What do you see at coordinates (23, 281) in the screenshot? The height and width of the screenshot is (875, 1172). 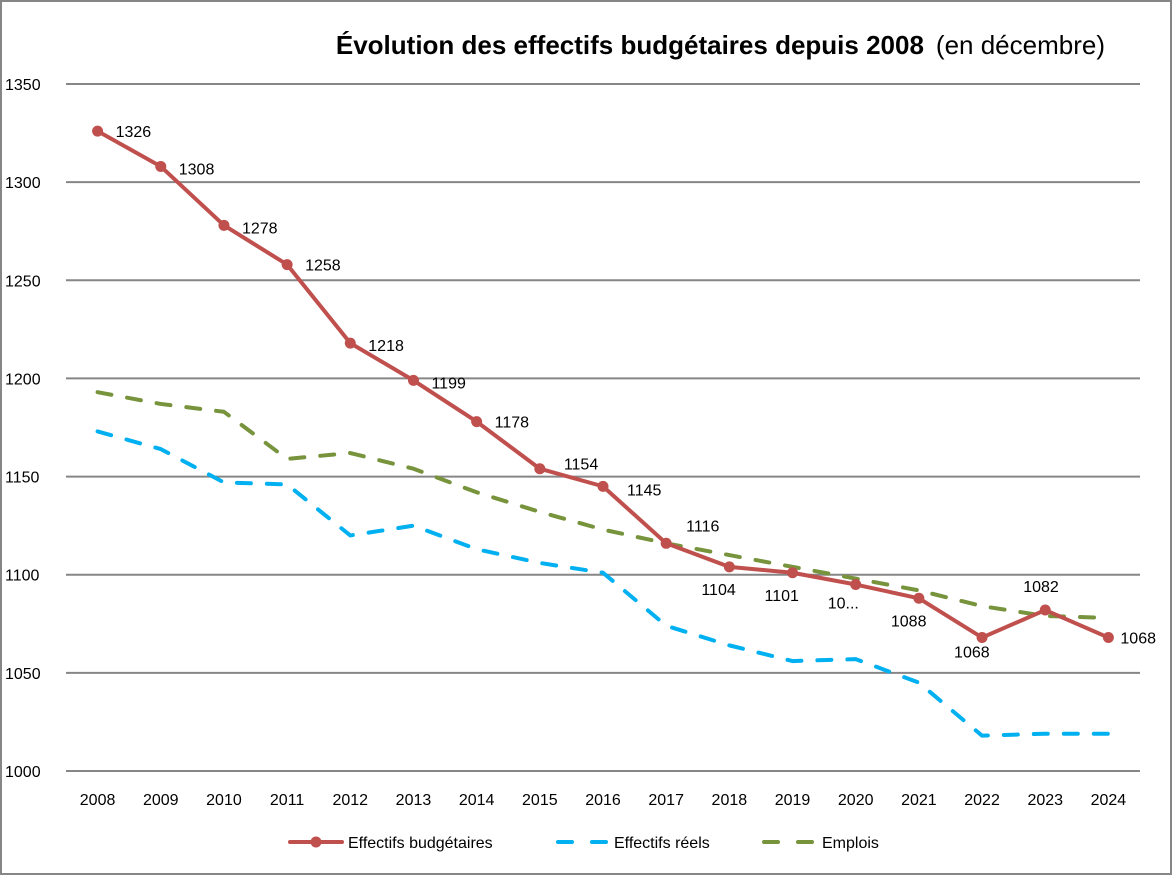 I see `y-tick-label: 1250` at bounding box center [23, 281].